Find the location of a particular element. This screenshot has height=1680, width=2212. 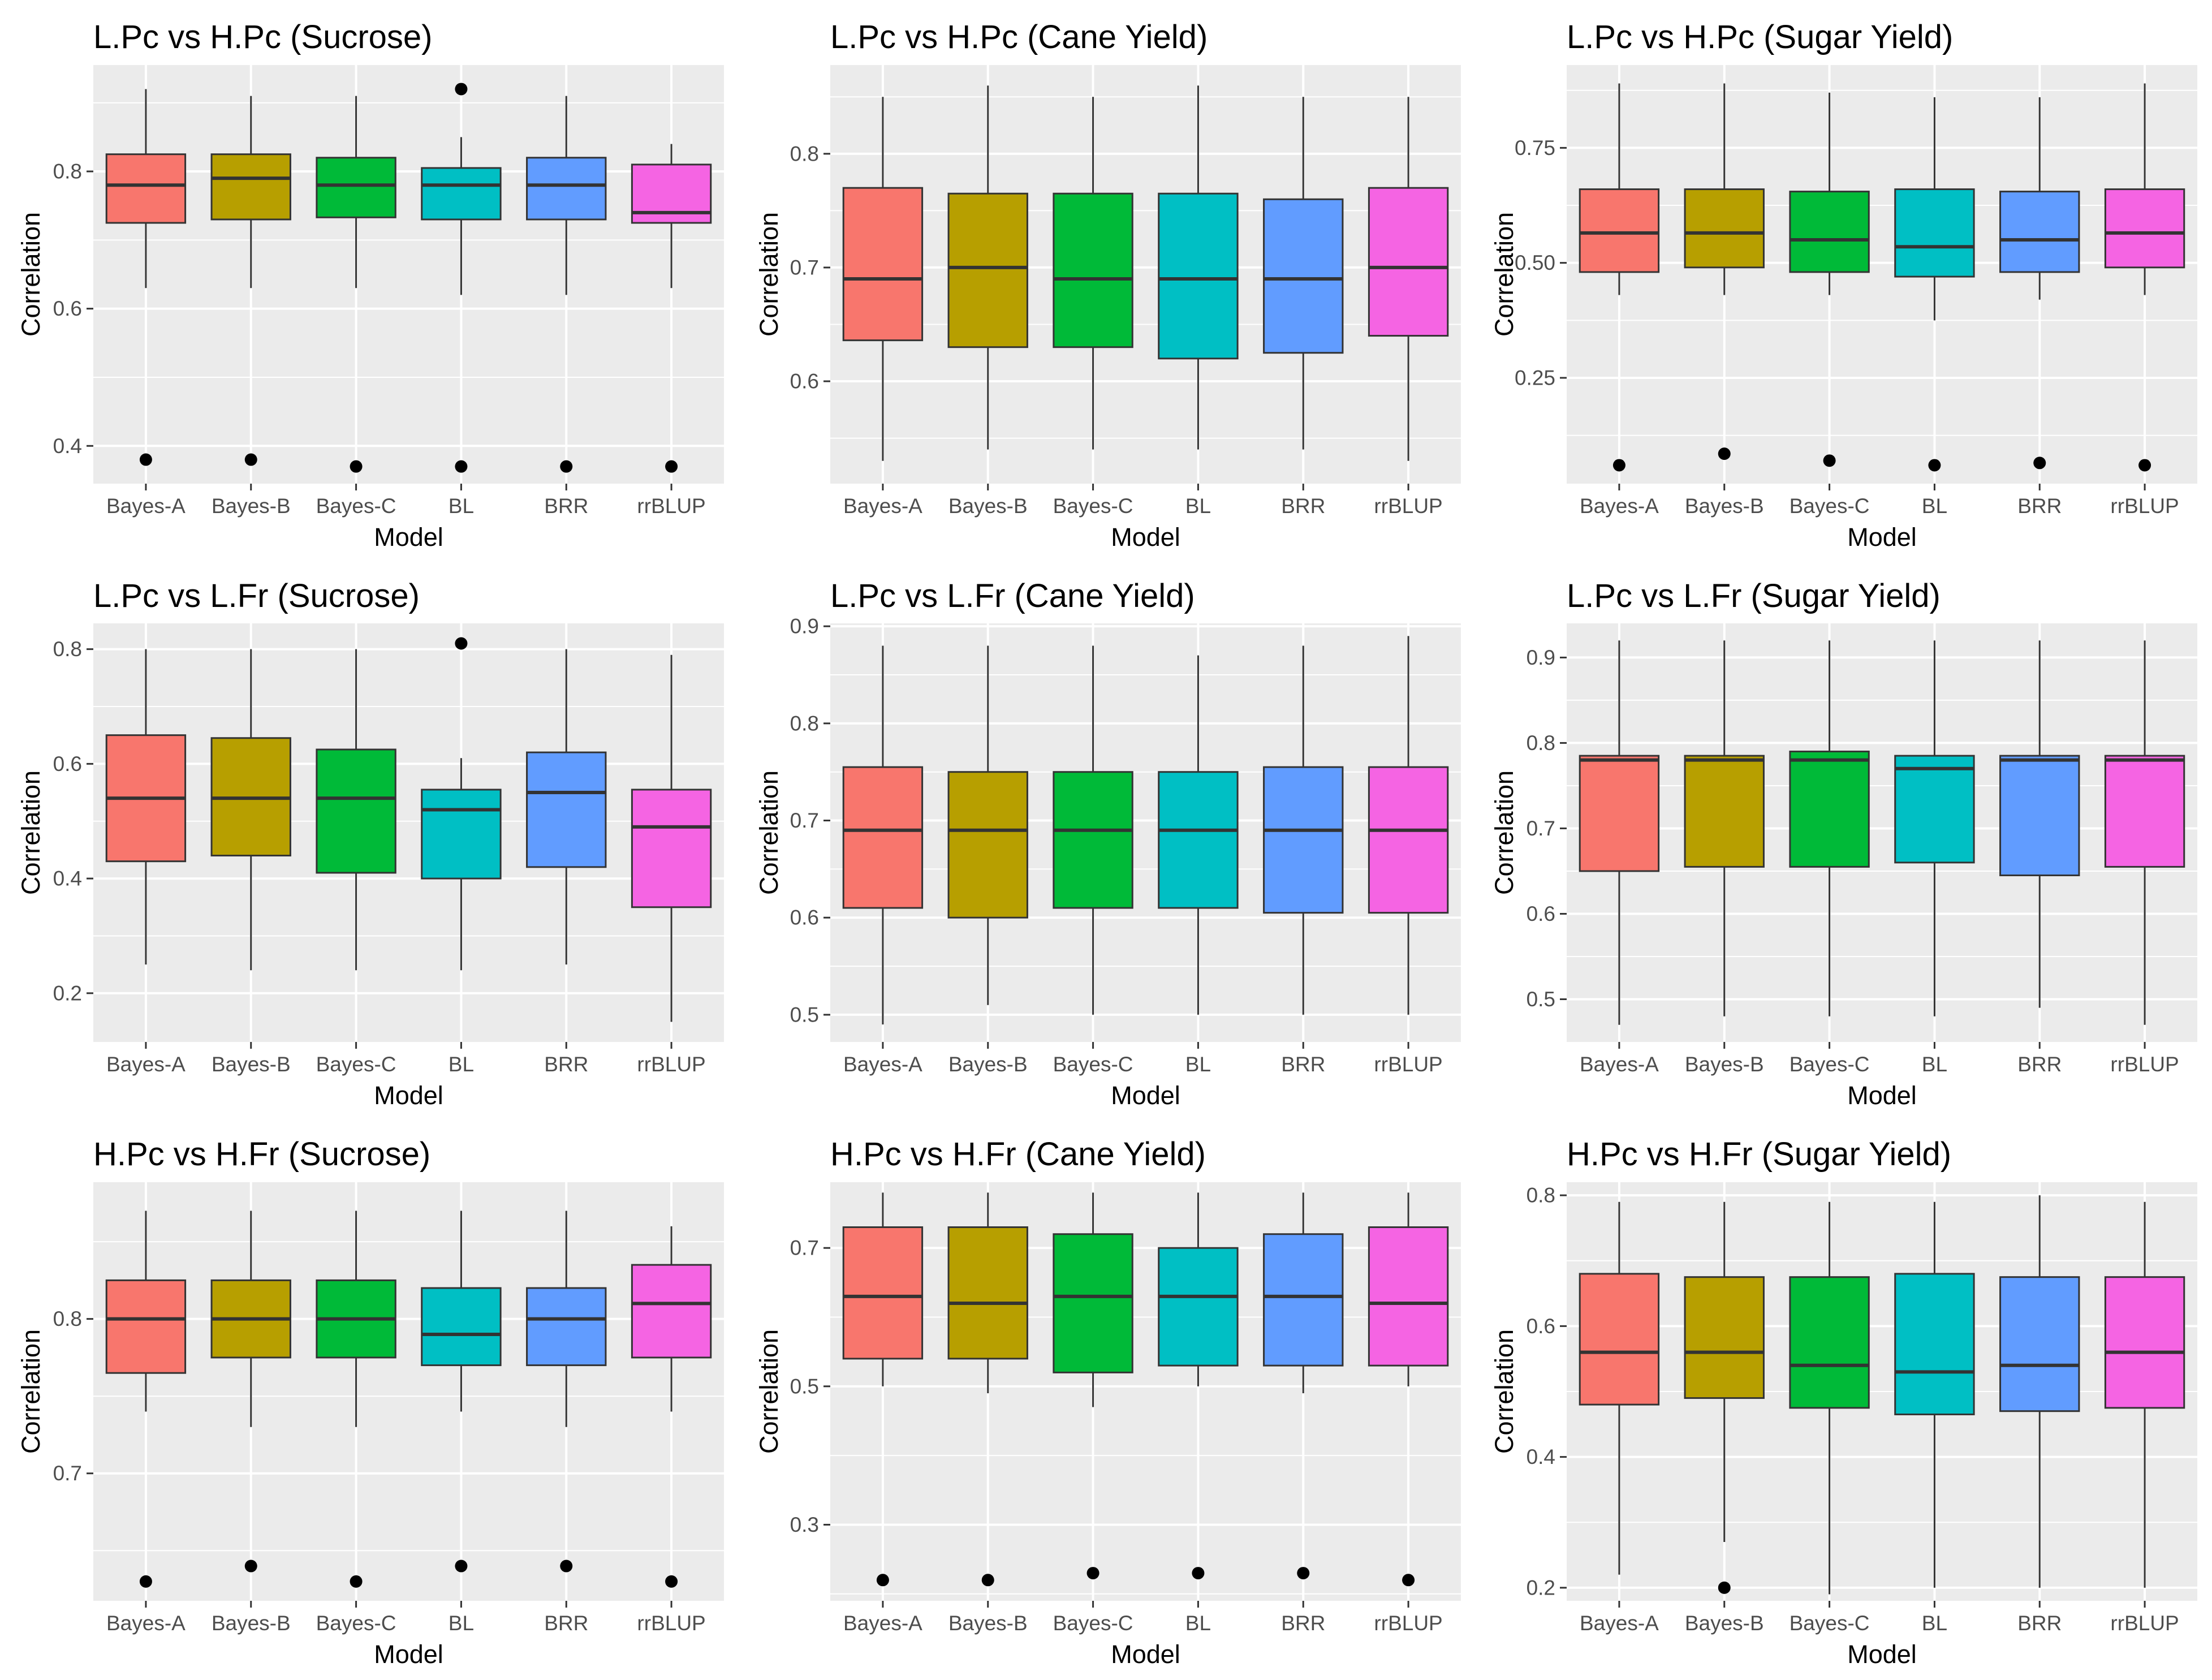

y-tick-label: 0.4 is located at coordinates (67, 446).